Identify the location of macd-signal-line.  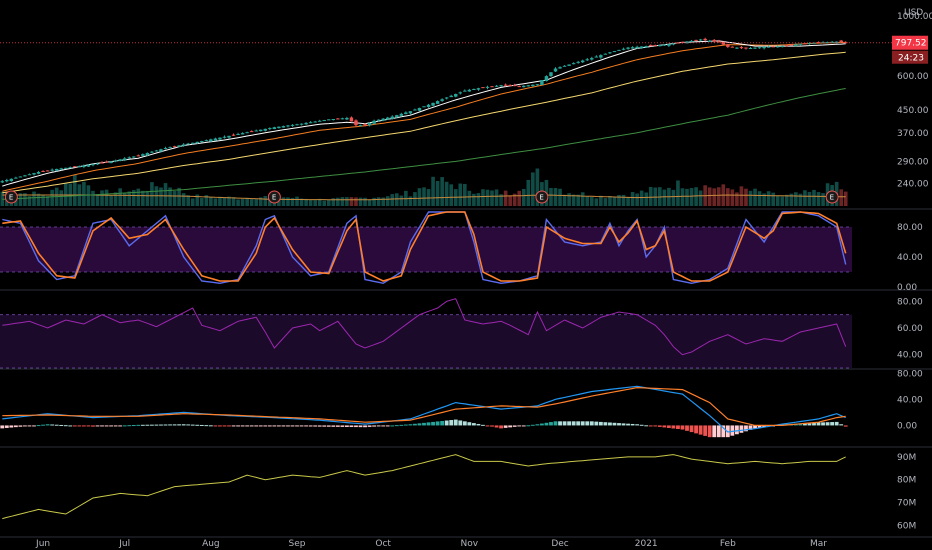
(424, 406).